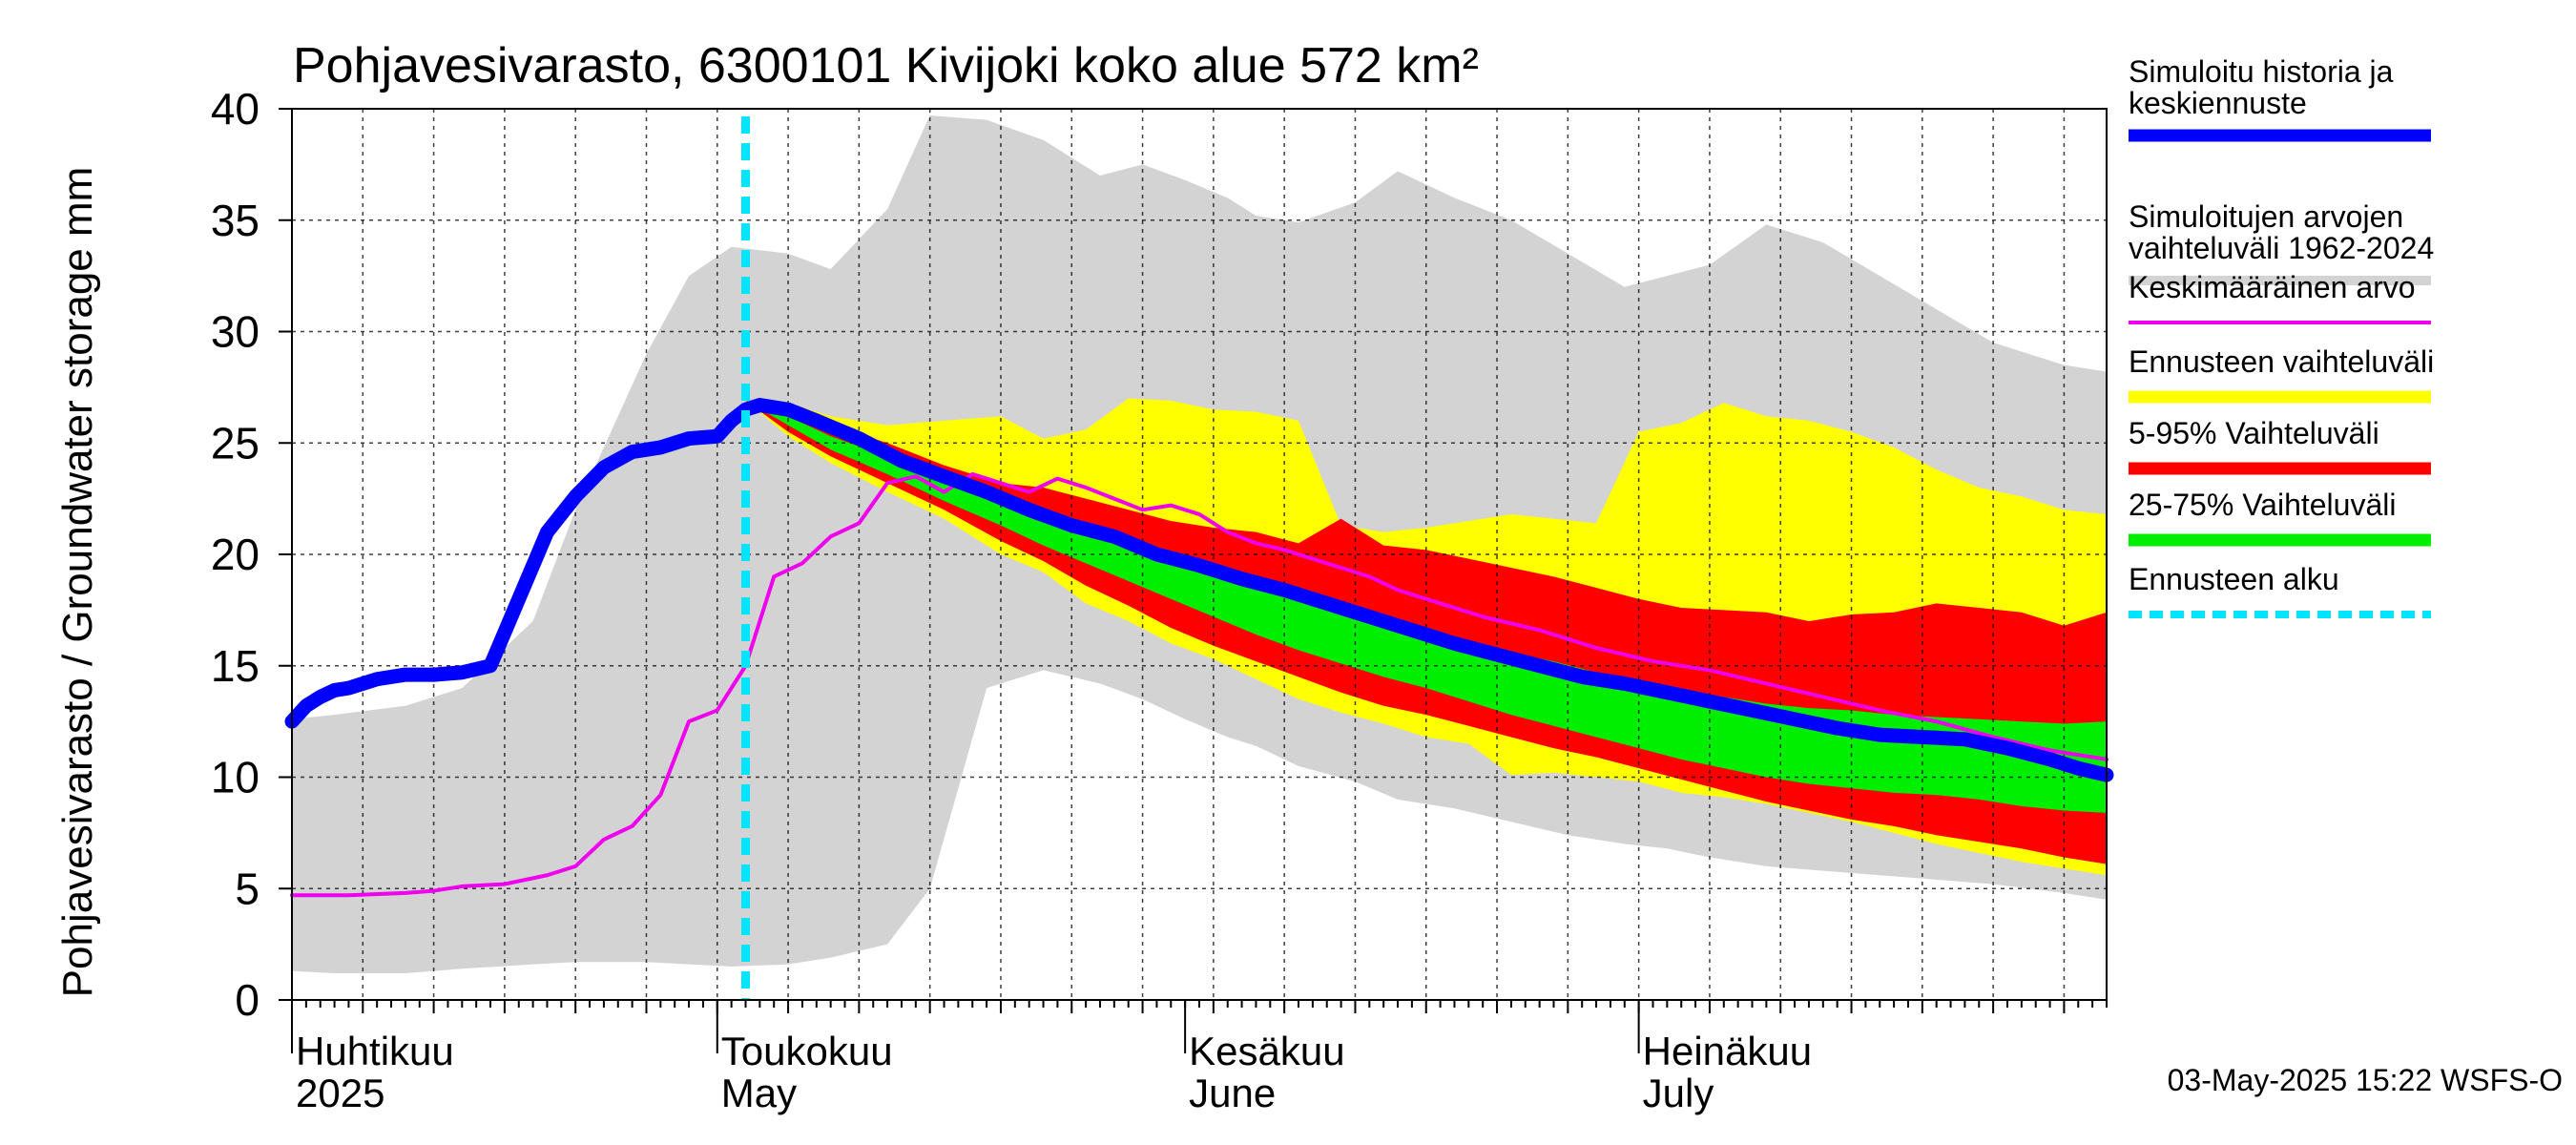 The image size is (2576, 1145). I want to click on legend-label: Keskimääräinen arvo, so click(2272, 287).